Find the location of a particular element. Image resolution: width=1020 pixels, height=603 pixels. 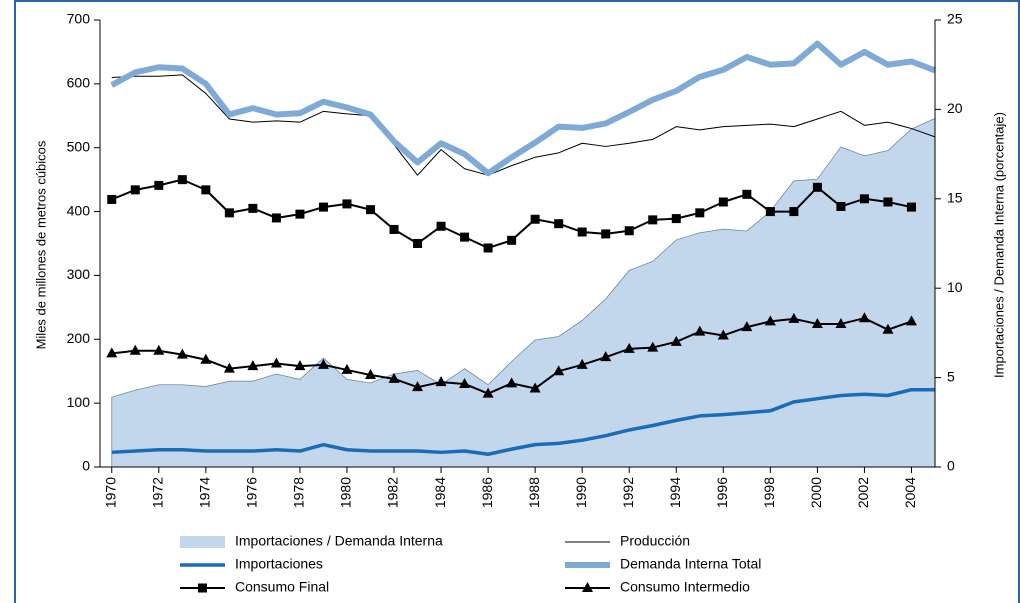

x-tick-label: 1984 is located at coordinates (440, 492).